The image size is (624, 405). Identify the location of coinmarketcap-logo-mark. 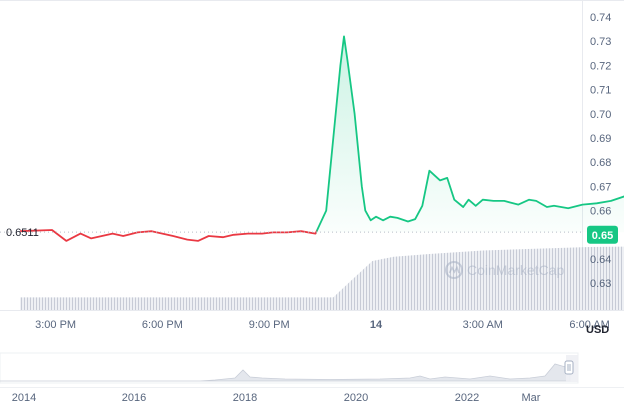
(454, 269).